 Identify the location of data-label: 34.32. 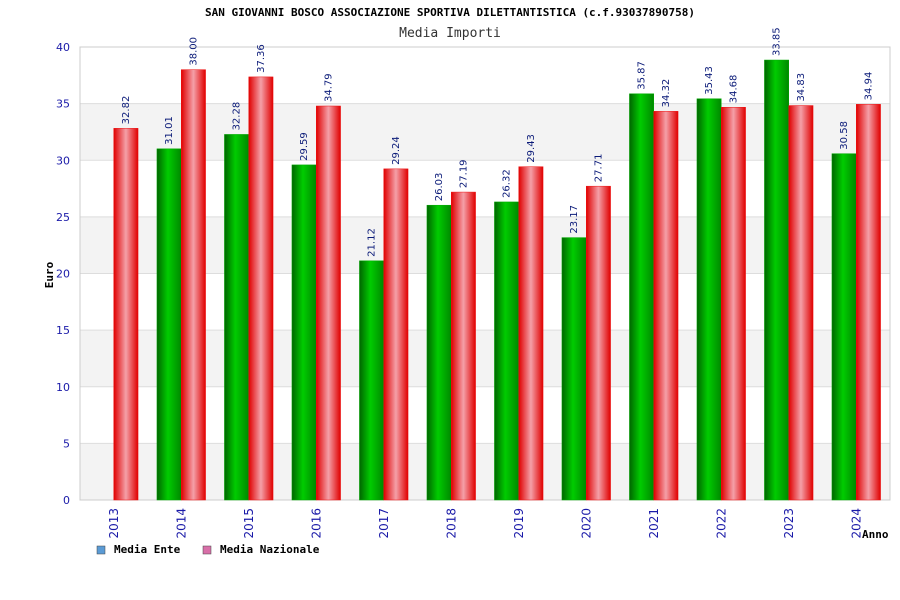
(666, 93).